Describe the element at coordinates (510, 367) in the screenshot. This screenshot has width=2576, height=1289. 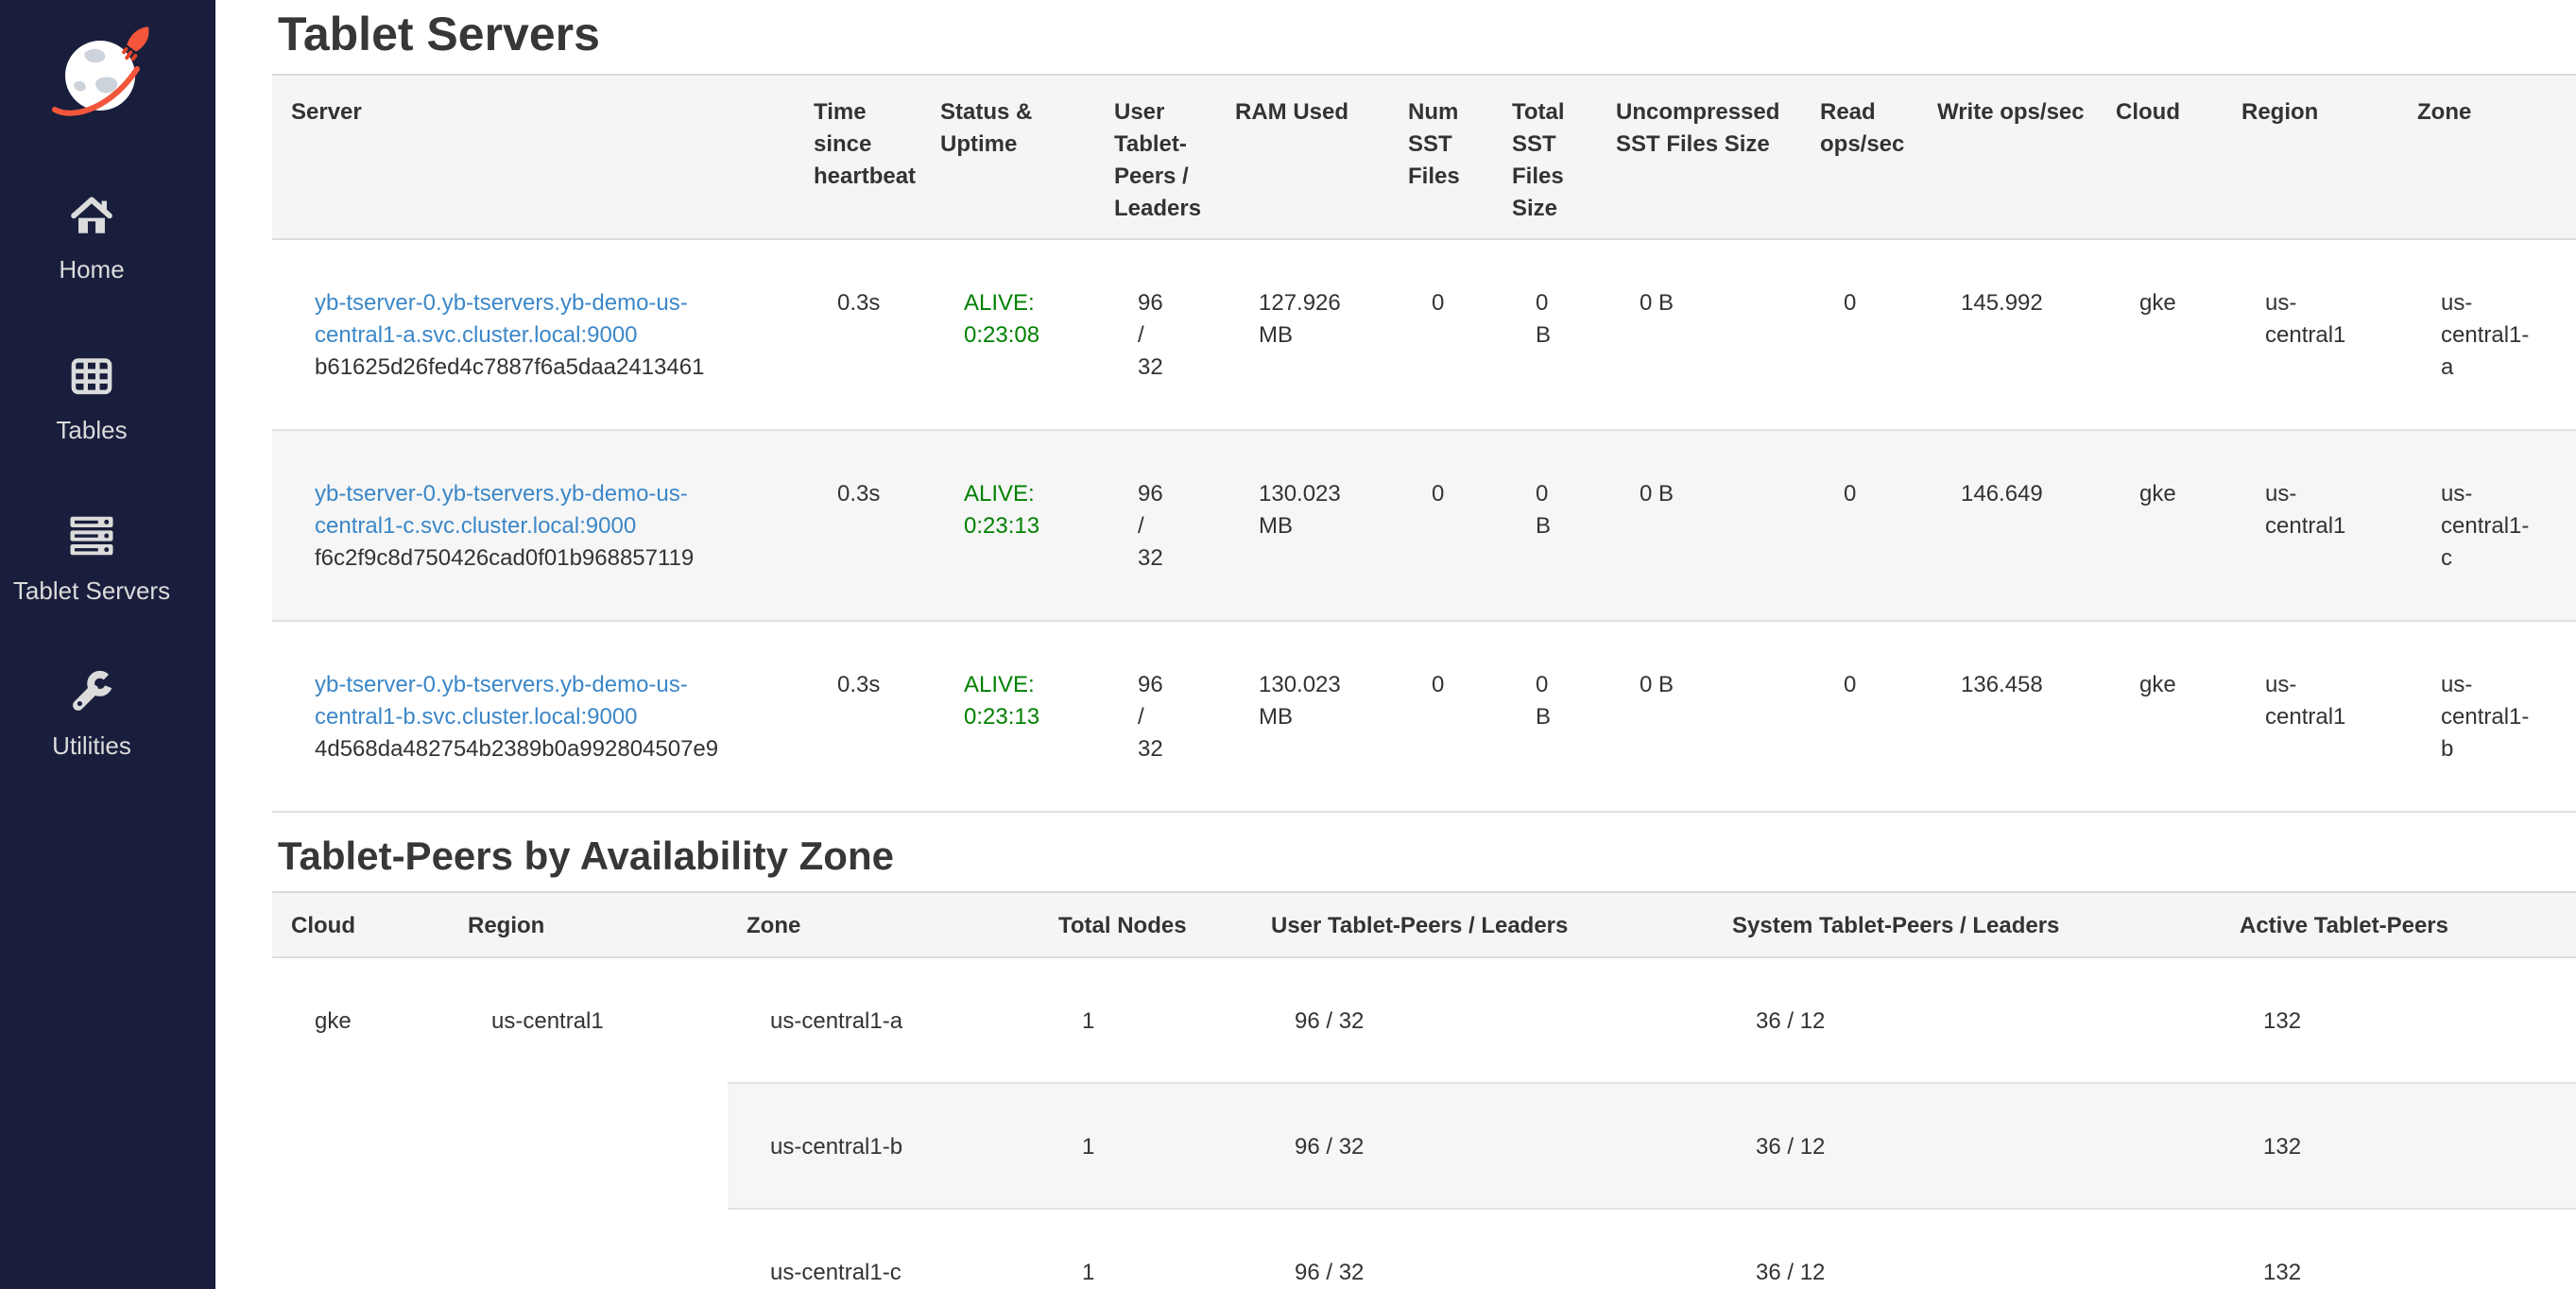
I see `tserver-uuid: b61625d26fed4c7887f6a5daa2413461` at that location.